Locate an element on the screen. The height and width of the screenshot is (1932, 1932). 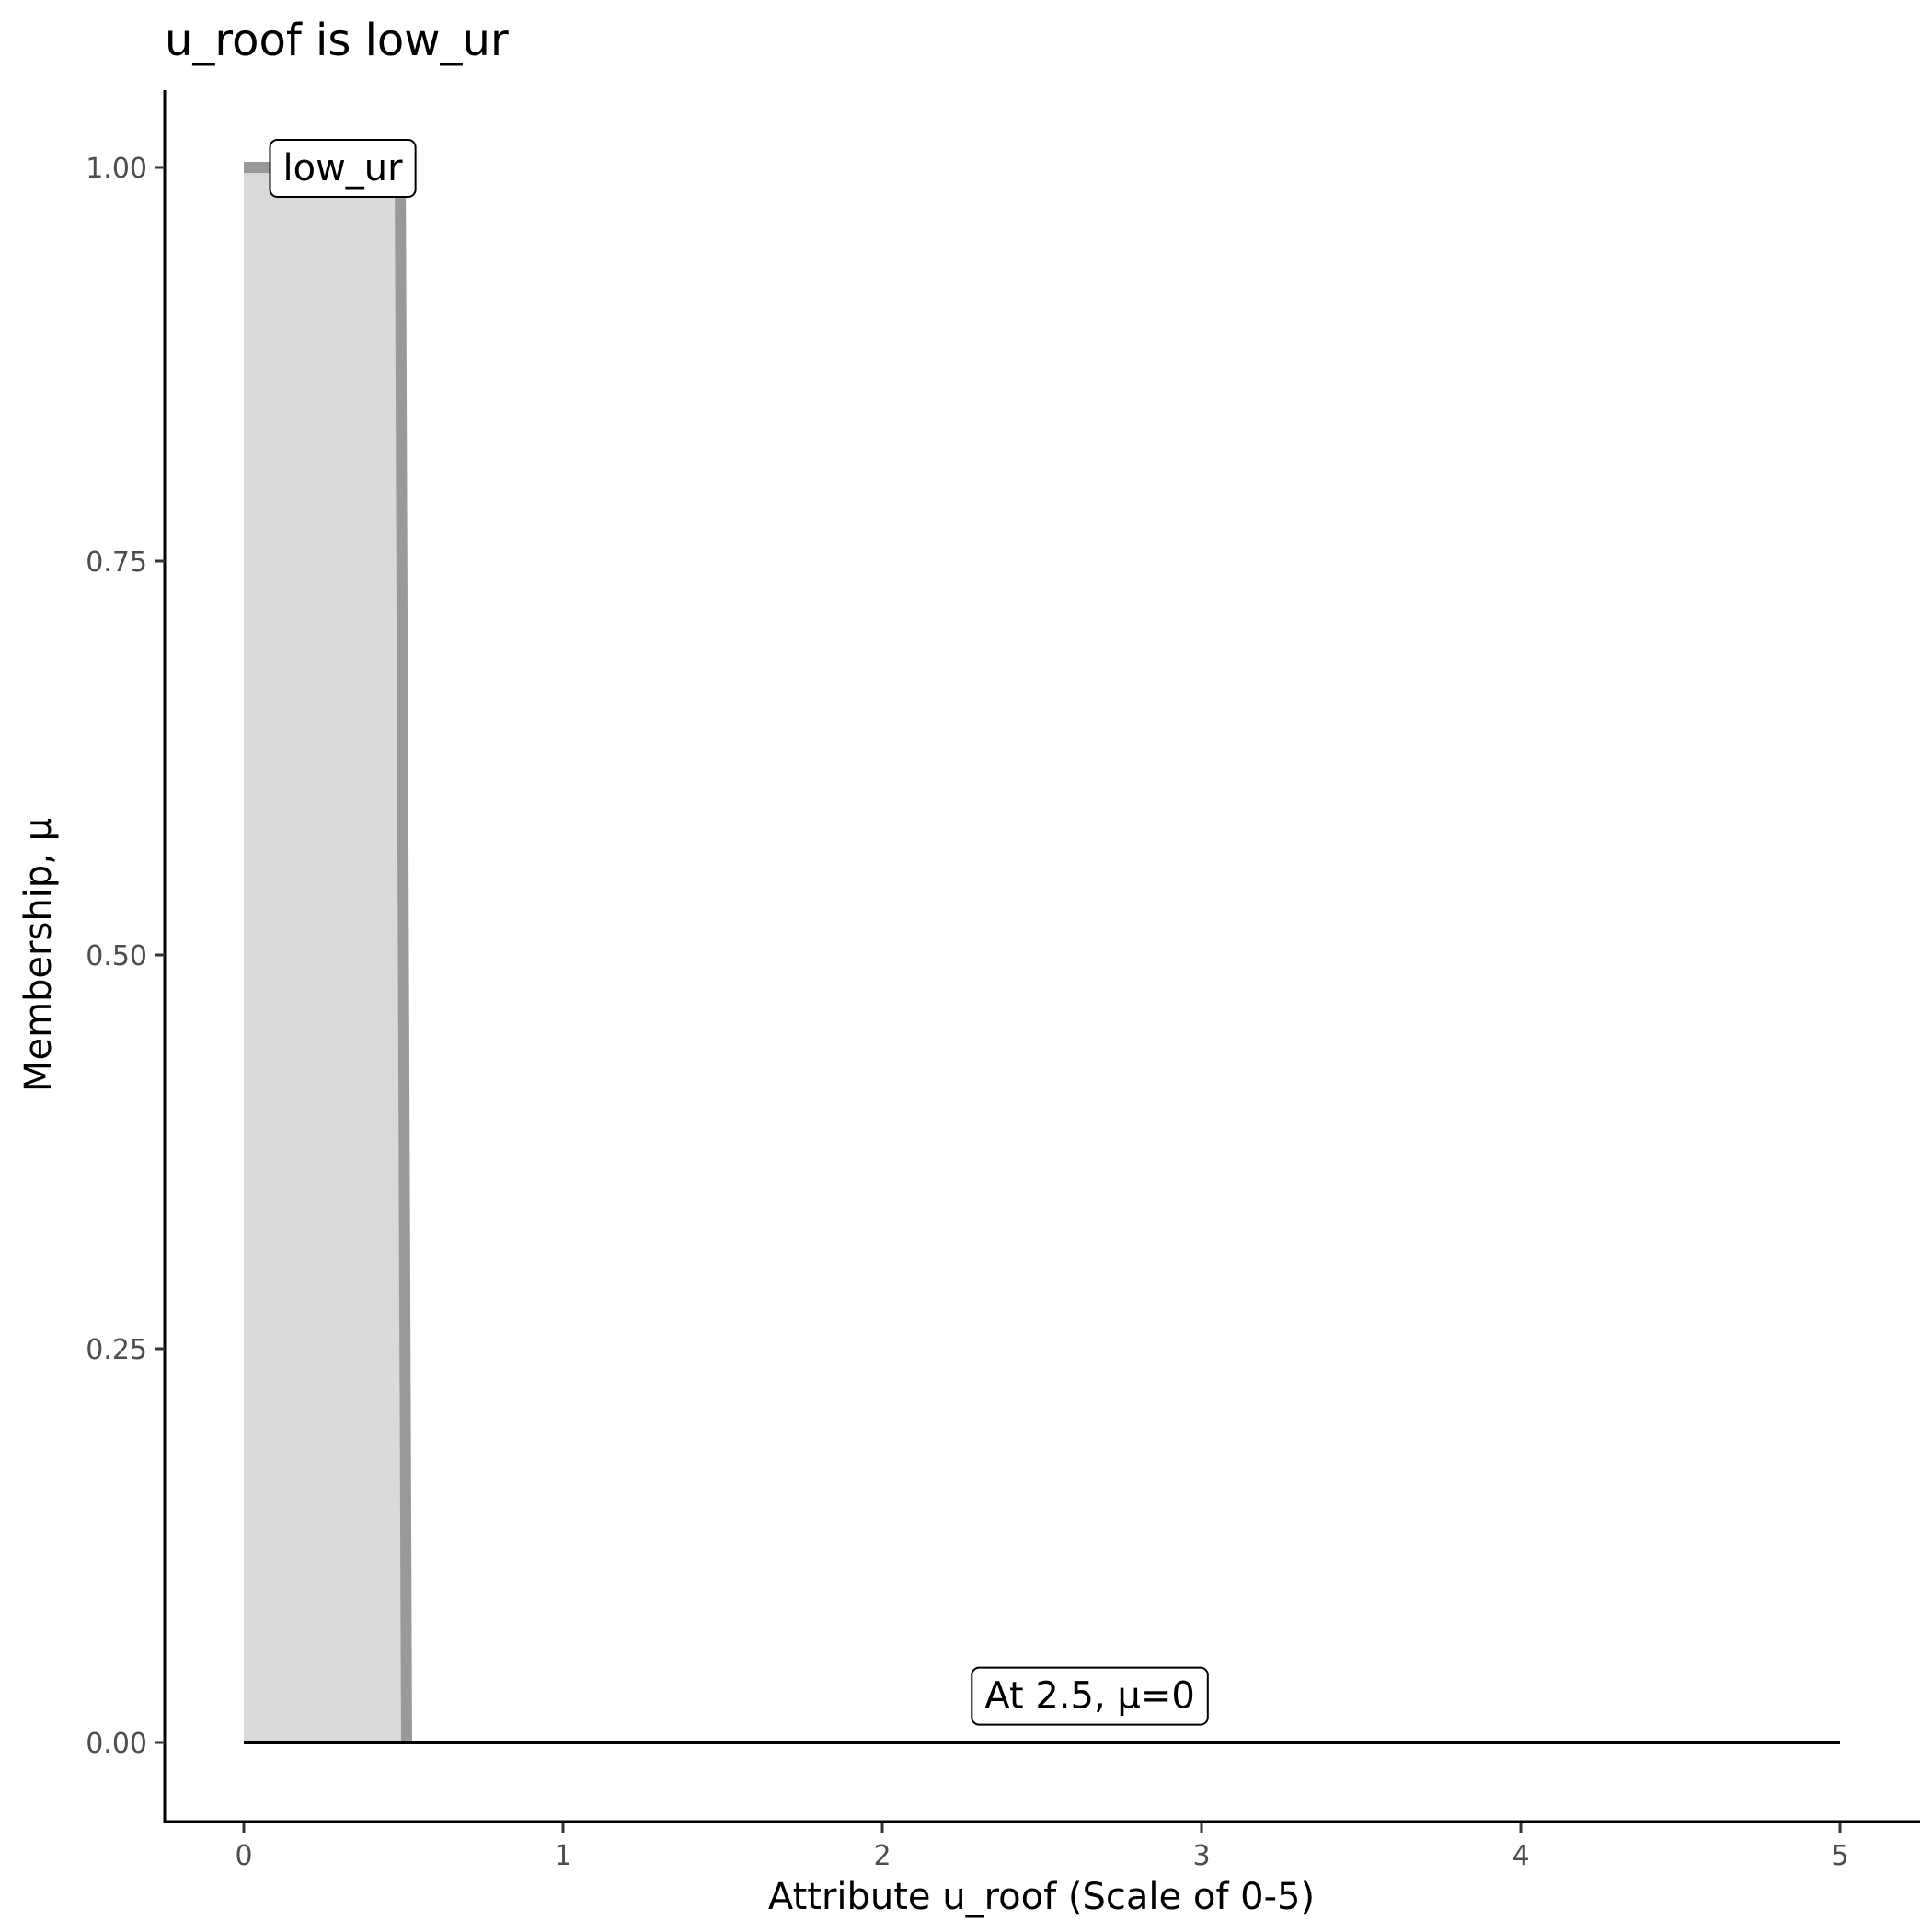
chart-title: u_roof is low_ur is located at coordinates (337, 40).